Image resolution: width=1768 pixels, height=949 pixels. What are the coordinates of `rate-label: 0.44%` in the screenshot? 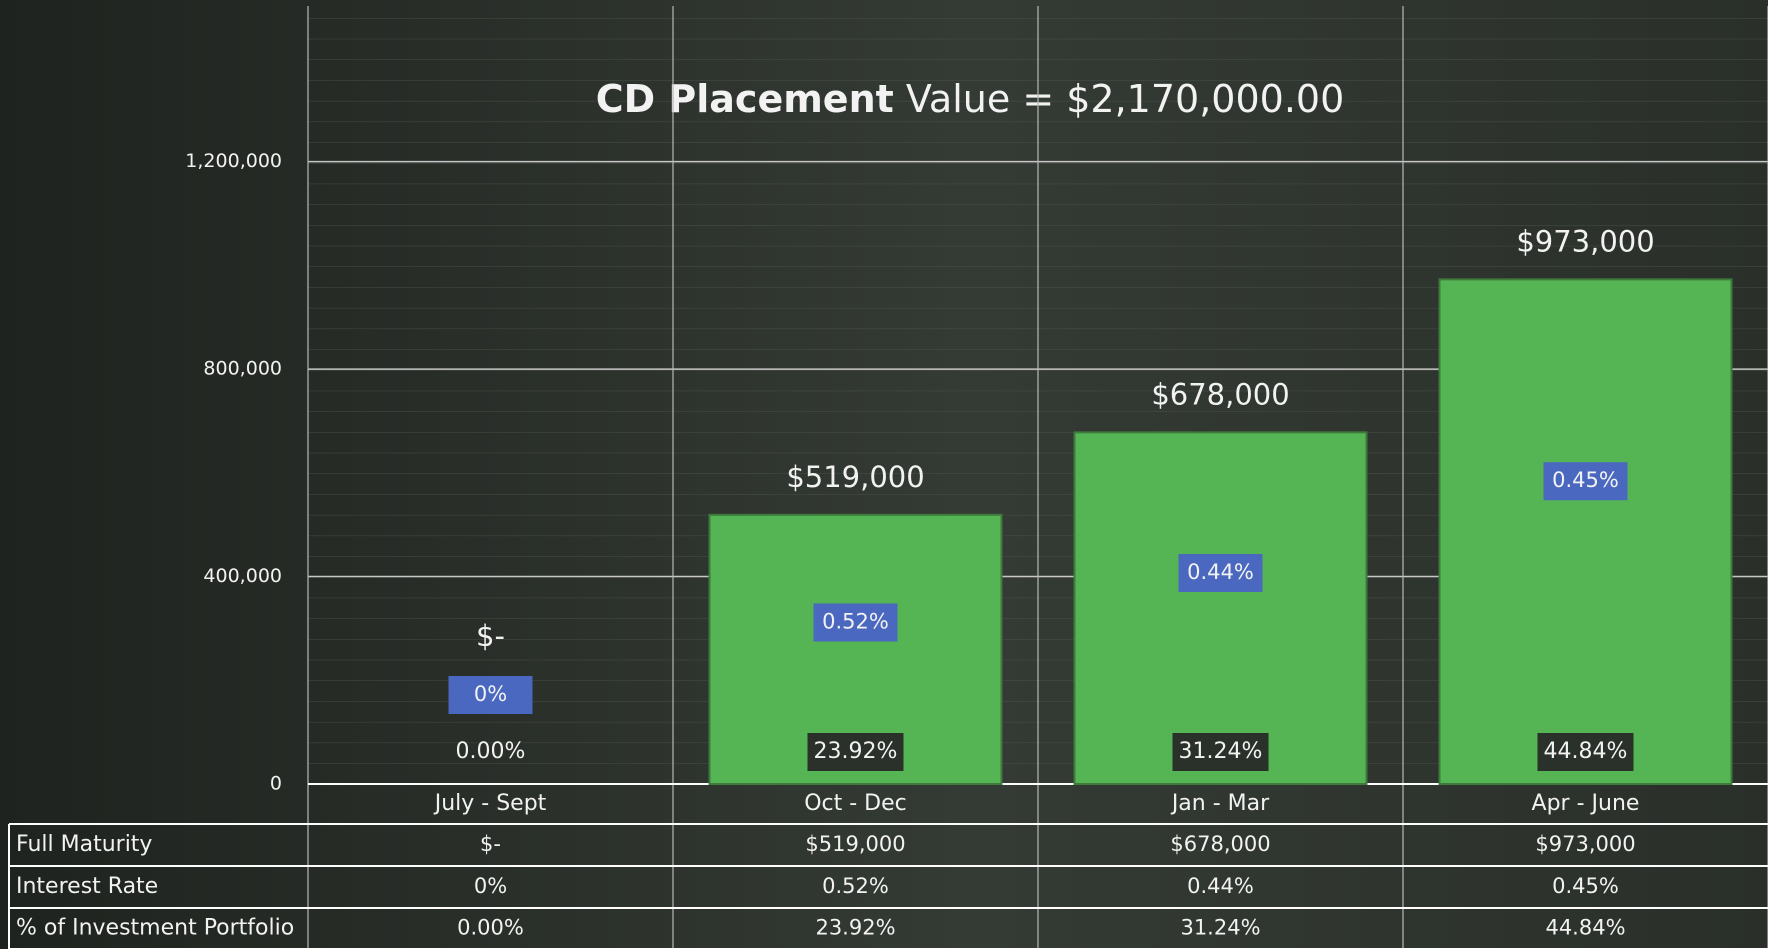 It's located at (1220, 572).